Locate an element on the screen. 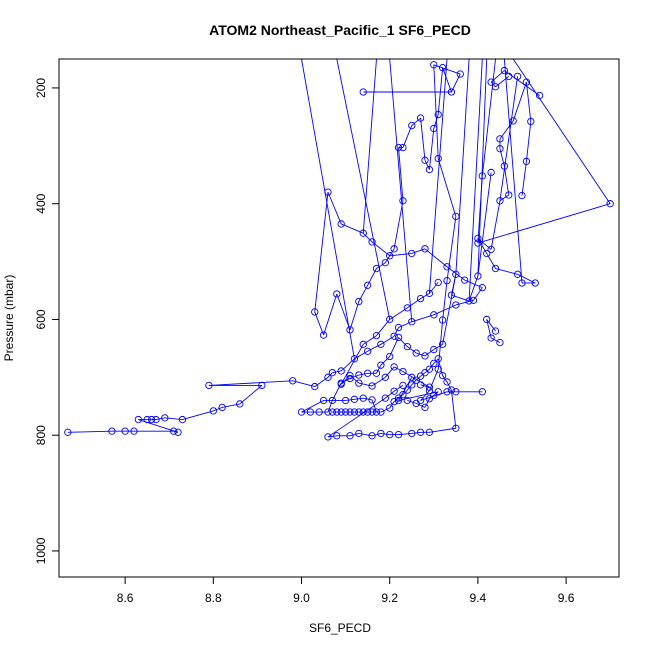 This screenshot has width=650, height=655. x-tick-label: 9.4 is located at coordinates (478, 598).